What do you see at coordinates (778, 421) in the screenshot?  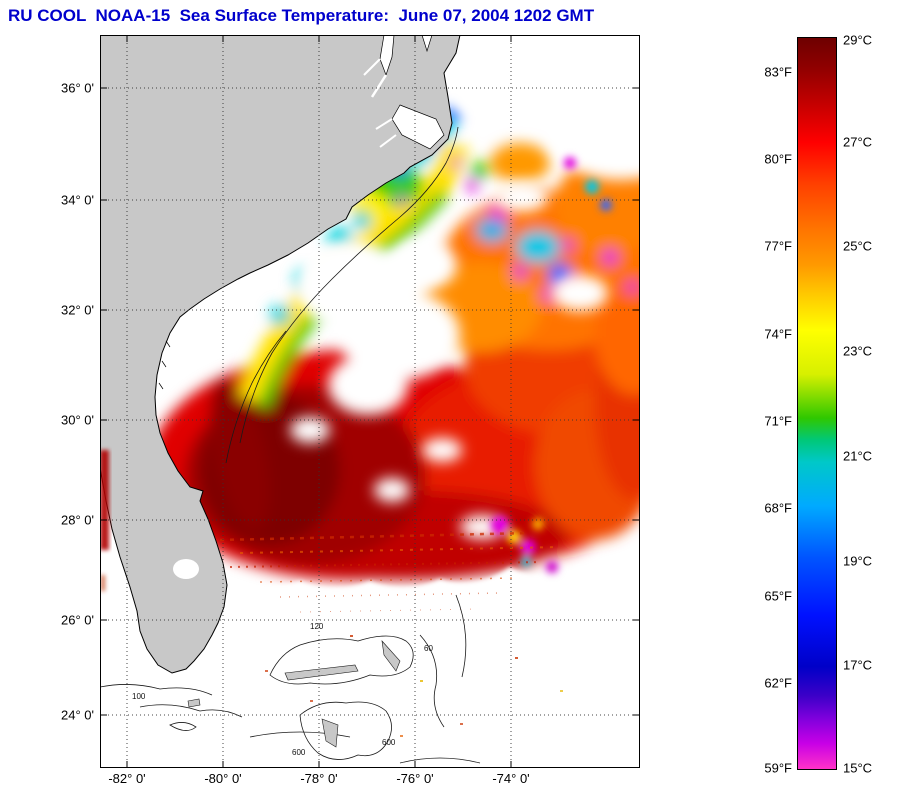 I see `fahrenheit-label: 71°F` at bounding box center [778, 421].